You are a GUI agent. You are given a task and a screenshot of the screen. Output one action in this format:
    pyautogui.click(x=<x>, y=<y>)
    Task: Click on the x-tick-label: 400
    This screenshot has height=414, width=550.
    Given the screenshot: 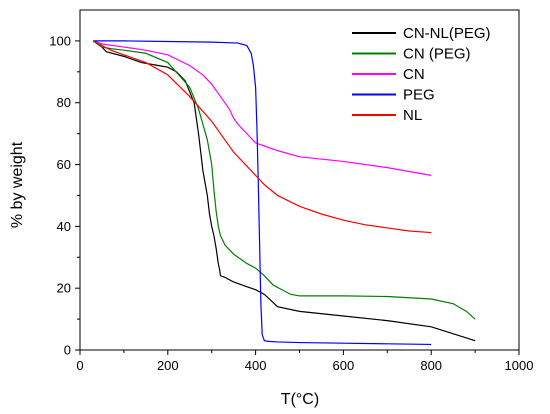 What is the action you would take?
    pyautogui.click(x=256, y=365)
    